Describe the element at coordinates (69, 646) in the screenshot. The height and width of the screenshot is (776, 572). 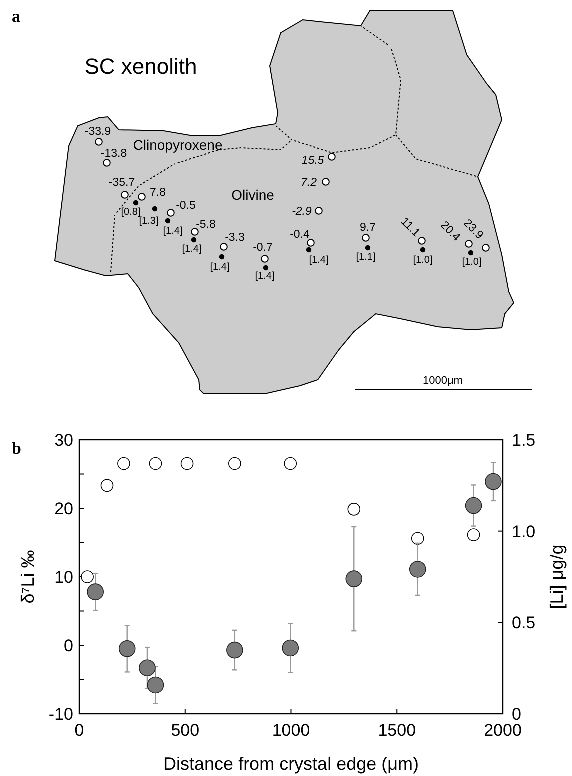
I see `y-tick-label: 0` at that location.